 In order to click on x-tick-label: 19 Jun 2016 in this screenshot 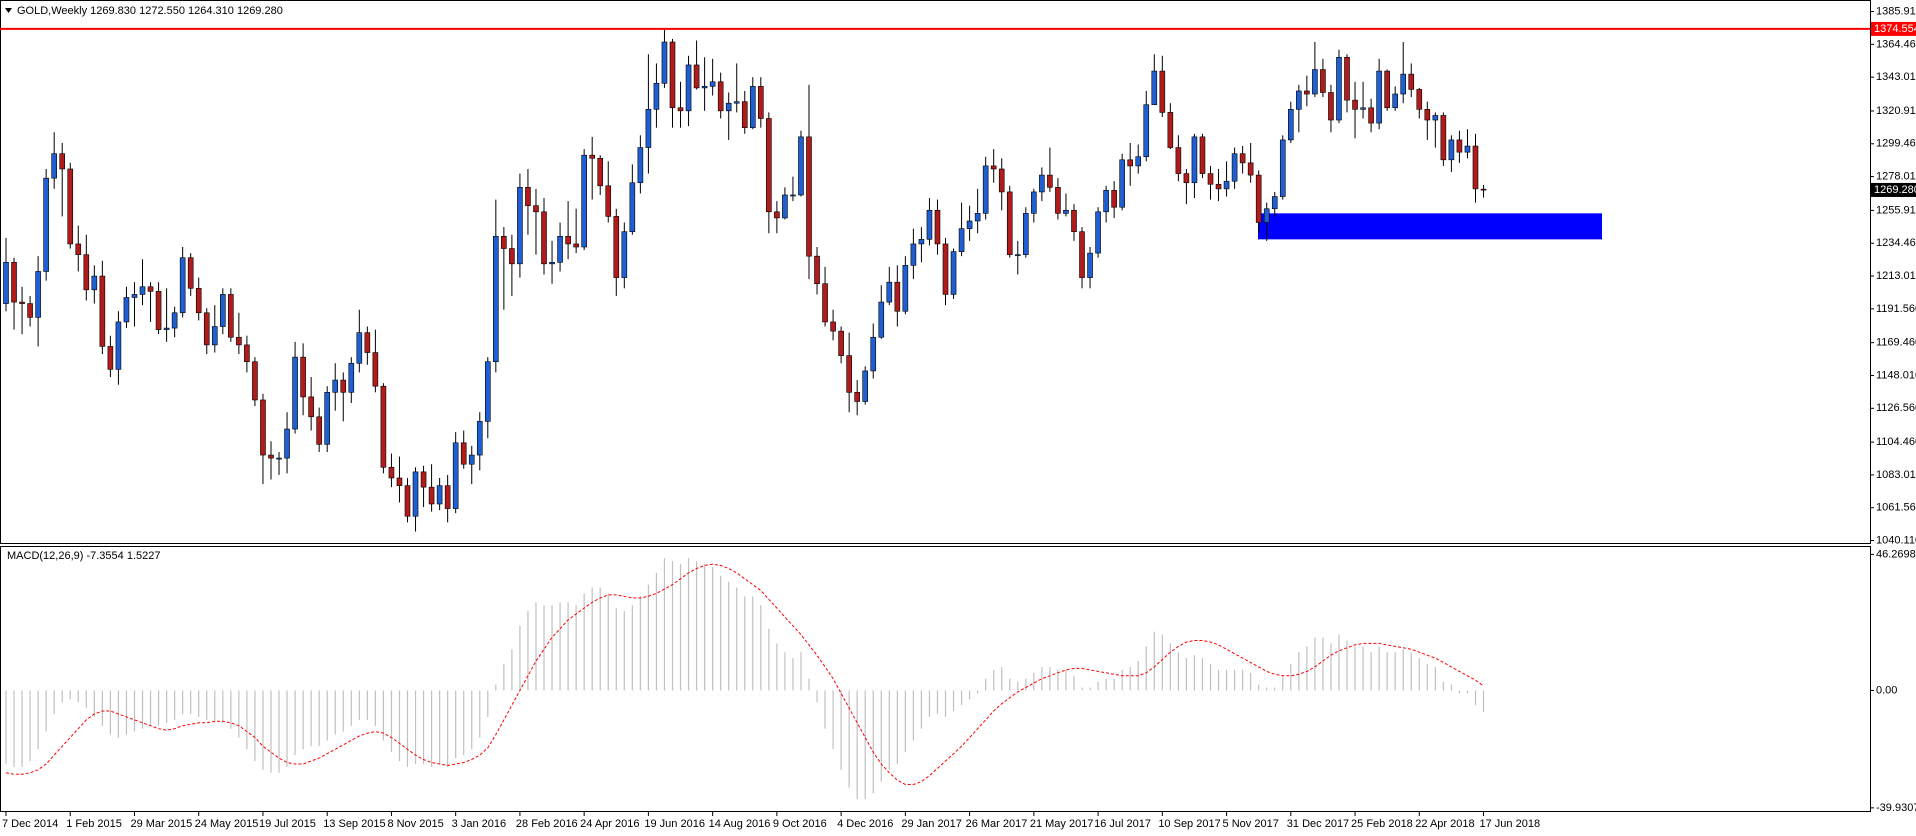, I will do `click(674, 824)`.